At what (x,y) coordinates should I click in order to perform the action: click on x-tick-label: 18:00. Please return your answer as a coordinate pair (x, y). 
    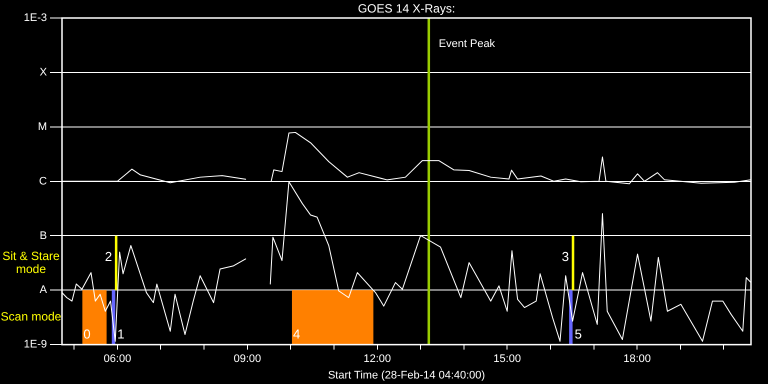
    Looking at the image, I should click on (637, 359).